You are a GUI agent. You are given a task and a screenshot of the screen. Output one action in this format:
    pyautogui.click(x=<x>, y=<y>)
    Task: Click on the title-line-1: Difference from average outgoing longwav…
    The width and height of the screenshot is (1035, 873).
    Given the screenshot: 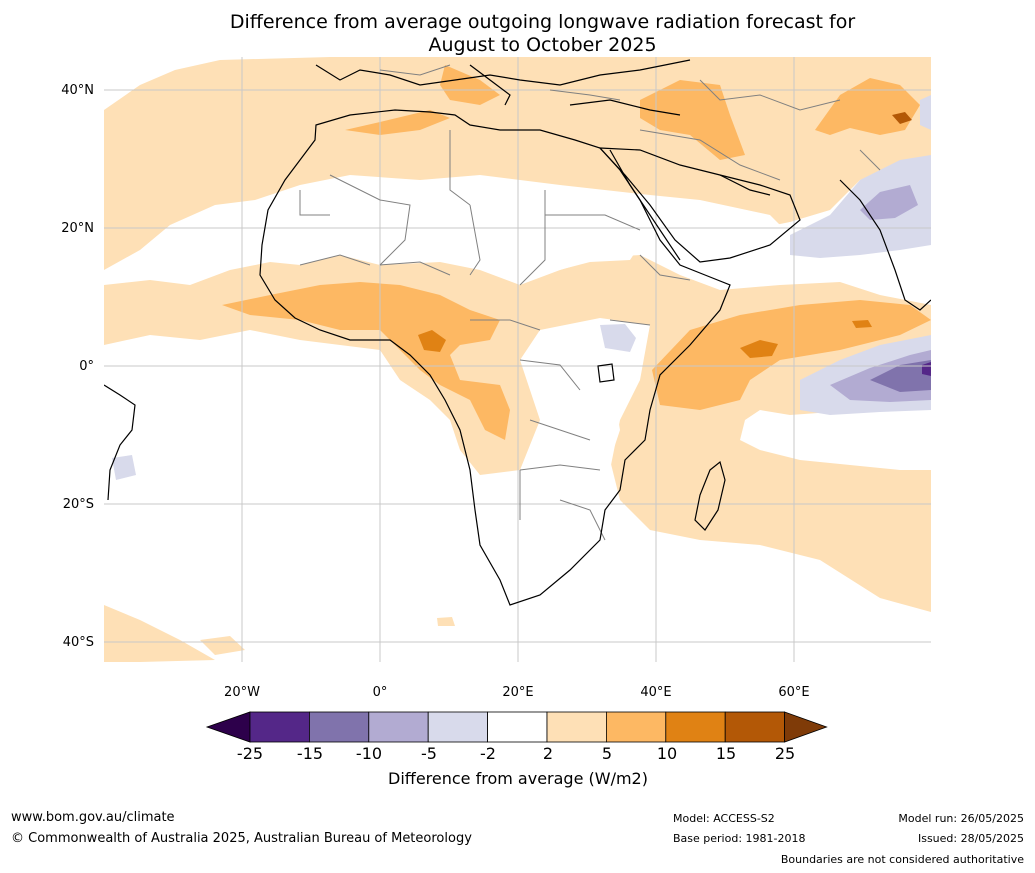 What is the action you would take?
    pyautogui.click(x=542, y=22)
    